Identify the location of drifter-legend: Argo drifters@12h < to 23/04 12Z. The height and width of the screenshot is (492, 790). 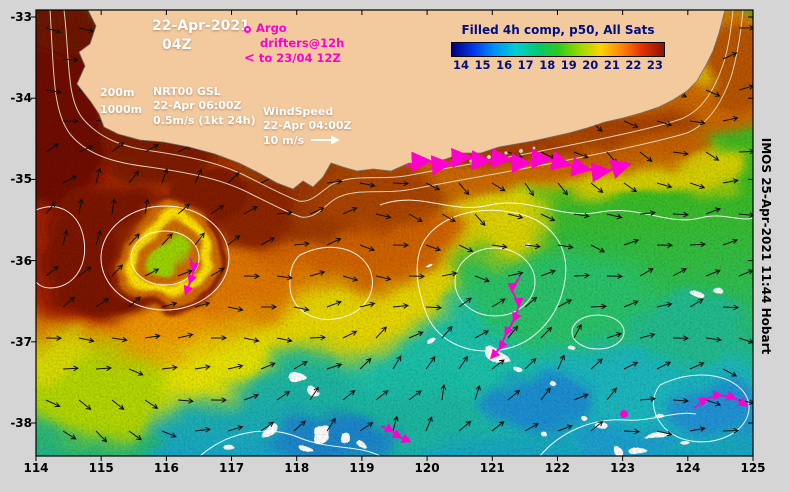
(294, 44).